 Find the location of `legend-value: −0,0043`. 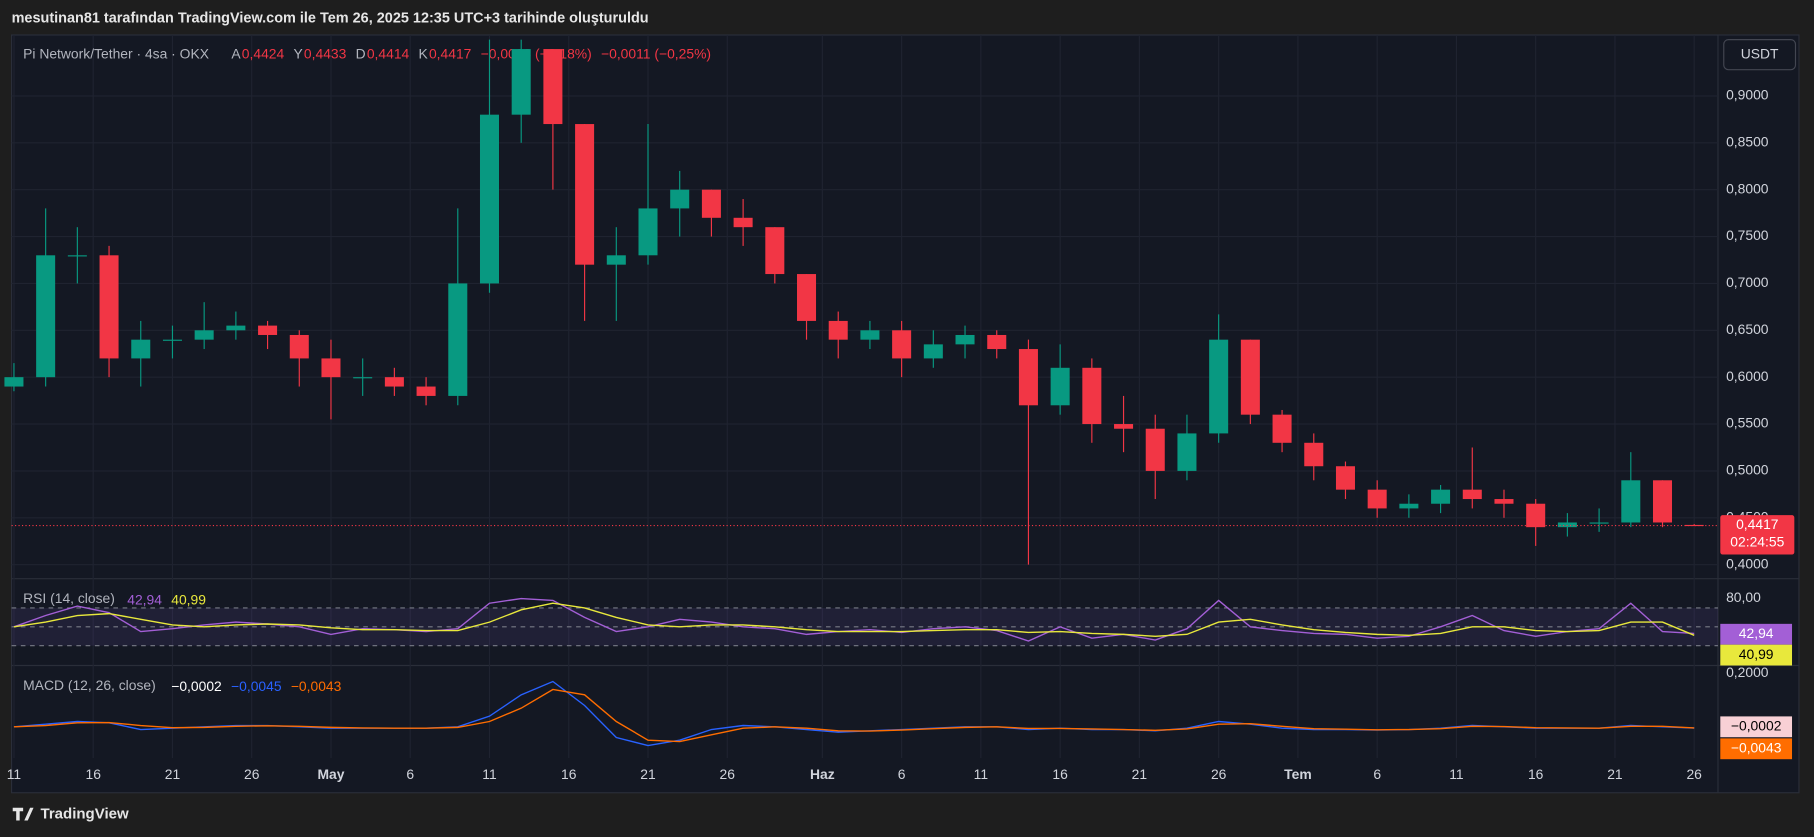

legend-value: −0,0043 is located at coordinates (316, 686).